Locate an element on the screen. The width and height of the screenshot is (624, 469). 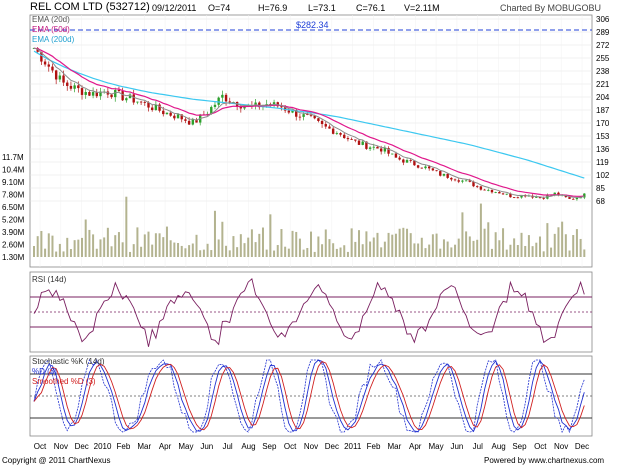
stochastic-title: Stochastic %K (14d) is located at coordinates (68, 361).